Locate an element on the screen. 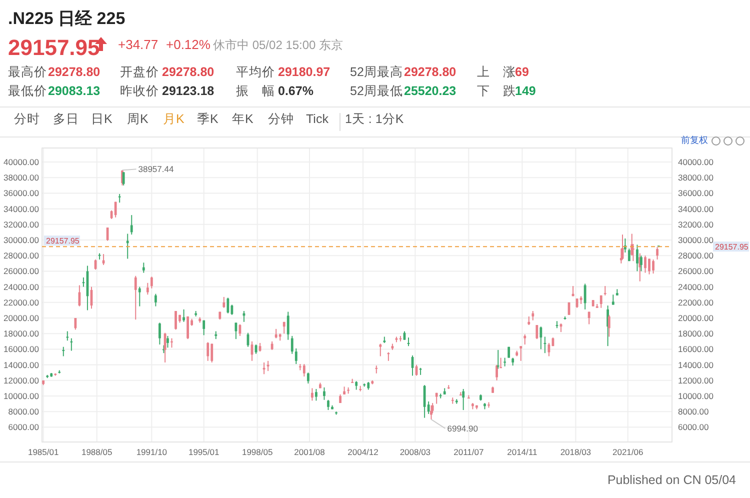 Image resolution: width=750 pixels, height=498 pixels. y2-tick-label: 20000.00 is located at coordinates (696, 318).